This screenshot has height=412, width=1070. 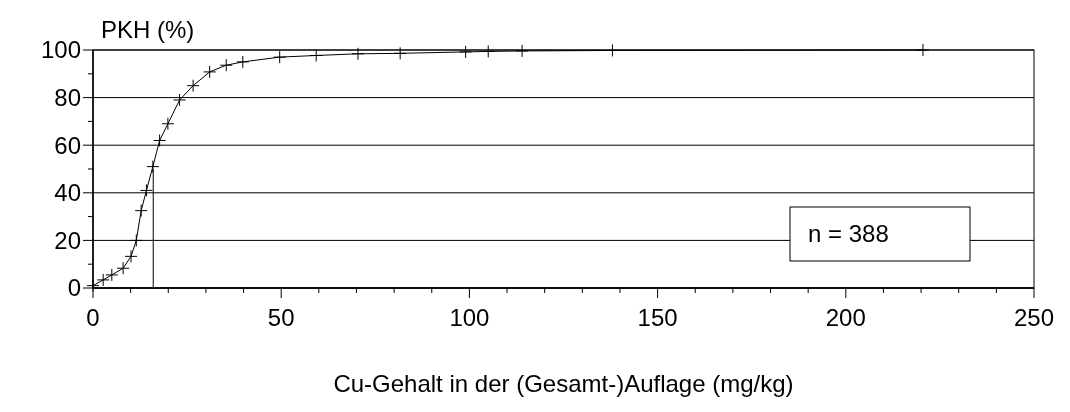 What do you see at coordinates (93, 317) in the screenshot?
I see `x-tick-label: 0` at bounding box center [93, 317].